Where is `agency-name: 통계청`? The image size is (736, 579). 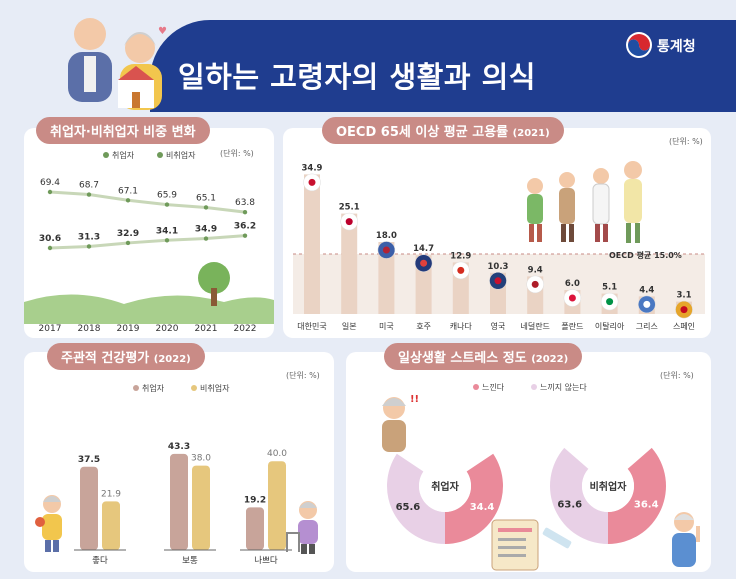
agency-name: 통계청 is located at coordinates (676, 47).